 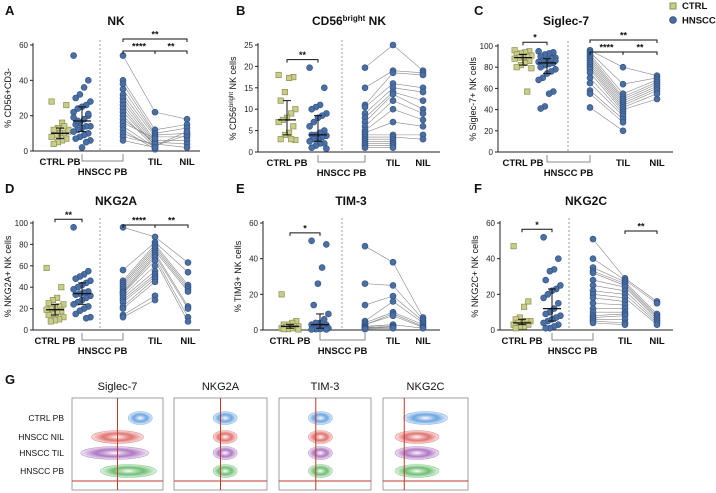 What do you see at coordinates (488, 67) in the screenshot?
I see `y-tick-label: 80` at bounding box center [488, 67].